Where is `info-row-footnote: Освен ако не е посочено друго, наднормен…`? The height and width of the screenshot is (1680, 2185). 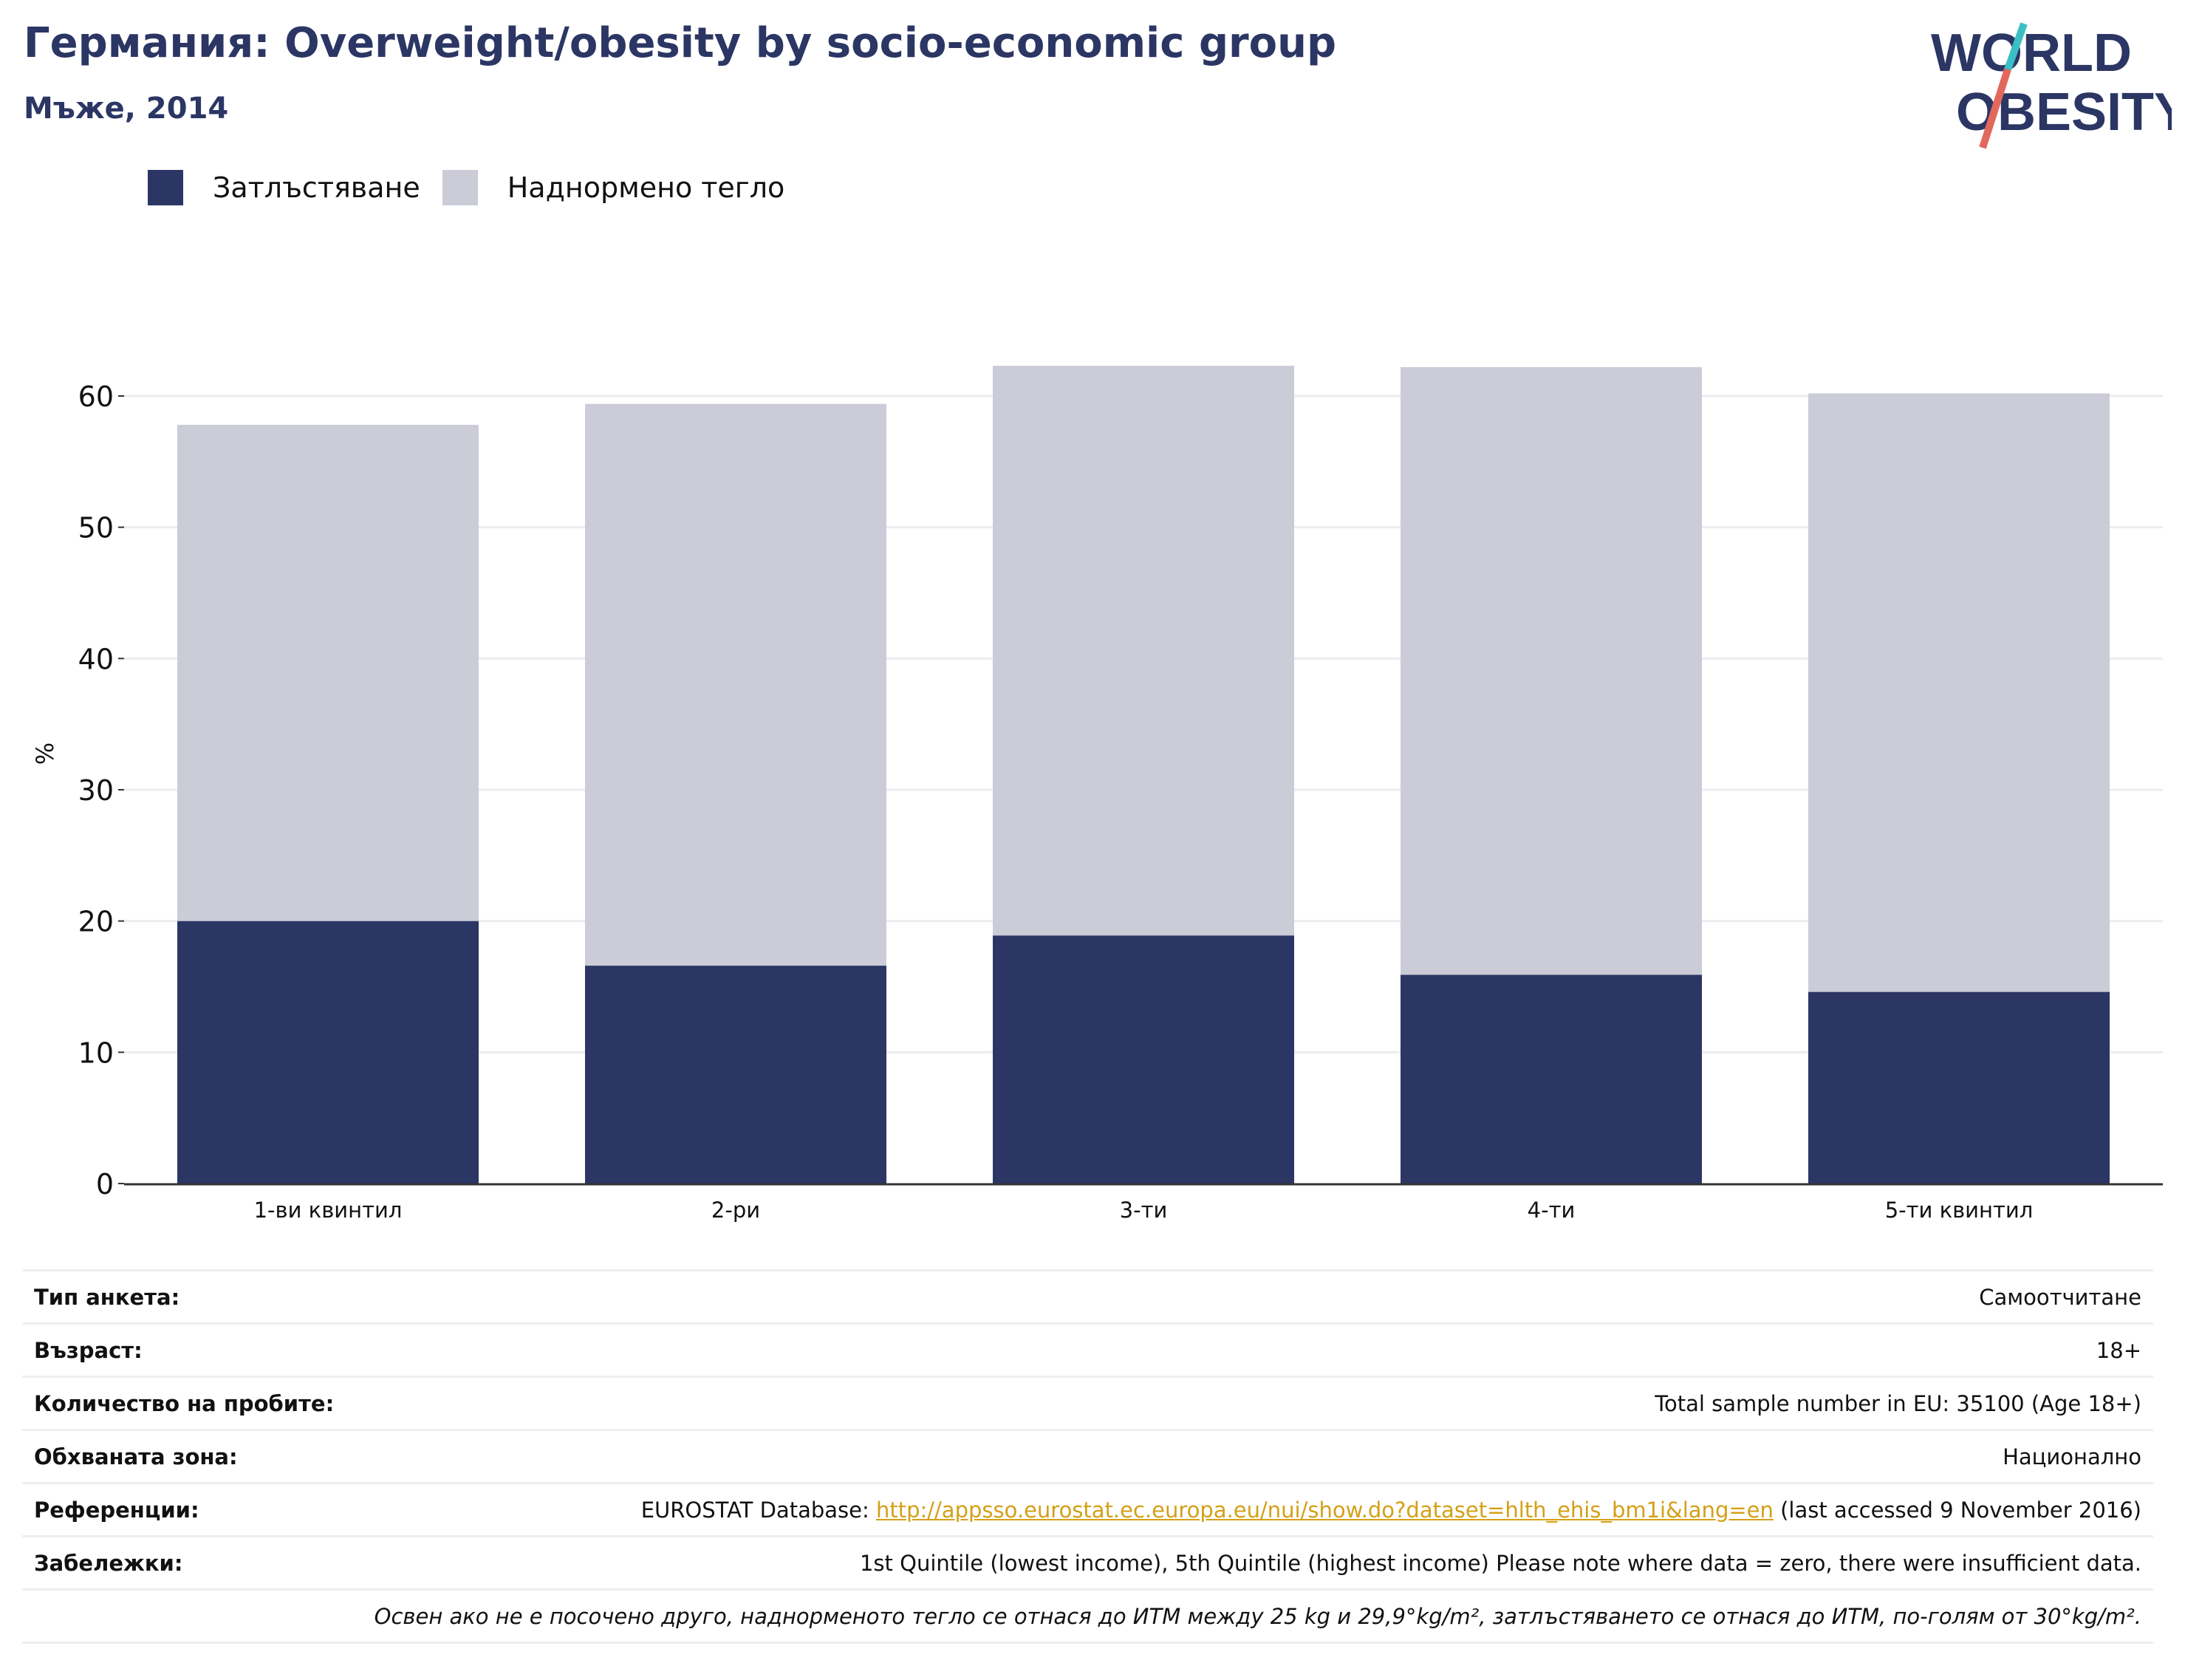 info-row-footnote: Освен ако не е посочено друго, наднормен… is located at coordinates (1087, 1617).